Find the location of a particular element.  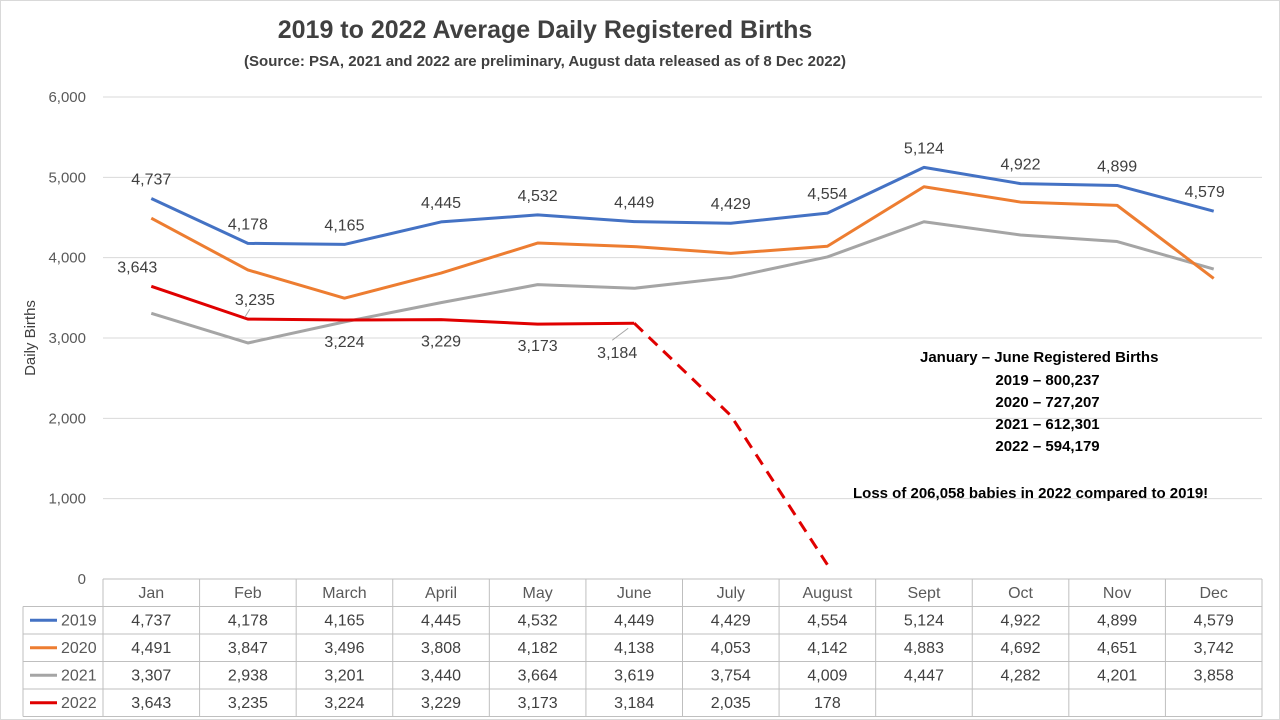

table-cell: 4,554 is located at coordinates (827, 621).